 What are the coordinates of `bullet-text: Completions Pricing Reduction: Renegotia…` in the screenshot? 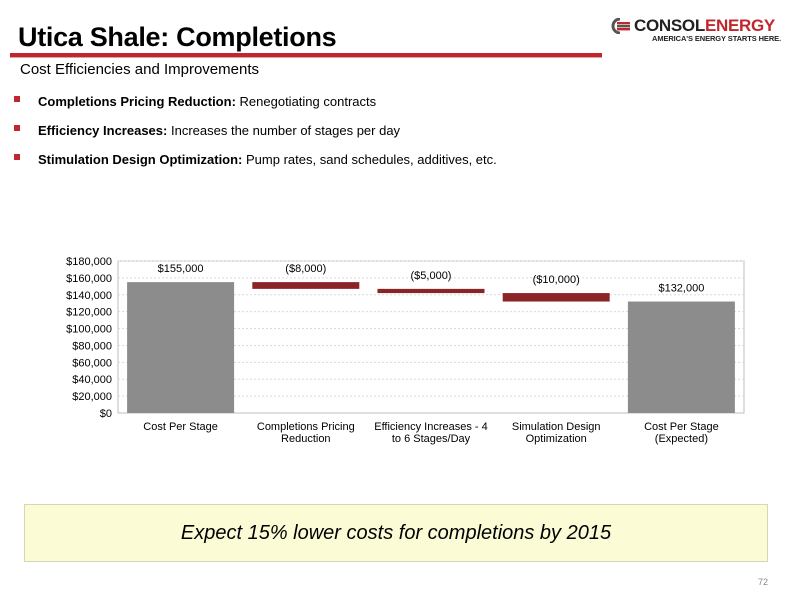 It's located at (207, 101).